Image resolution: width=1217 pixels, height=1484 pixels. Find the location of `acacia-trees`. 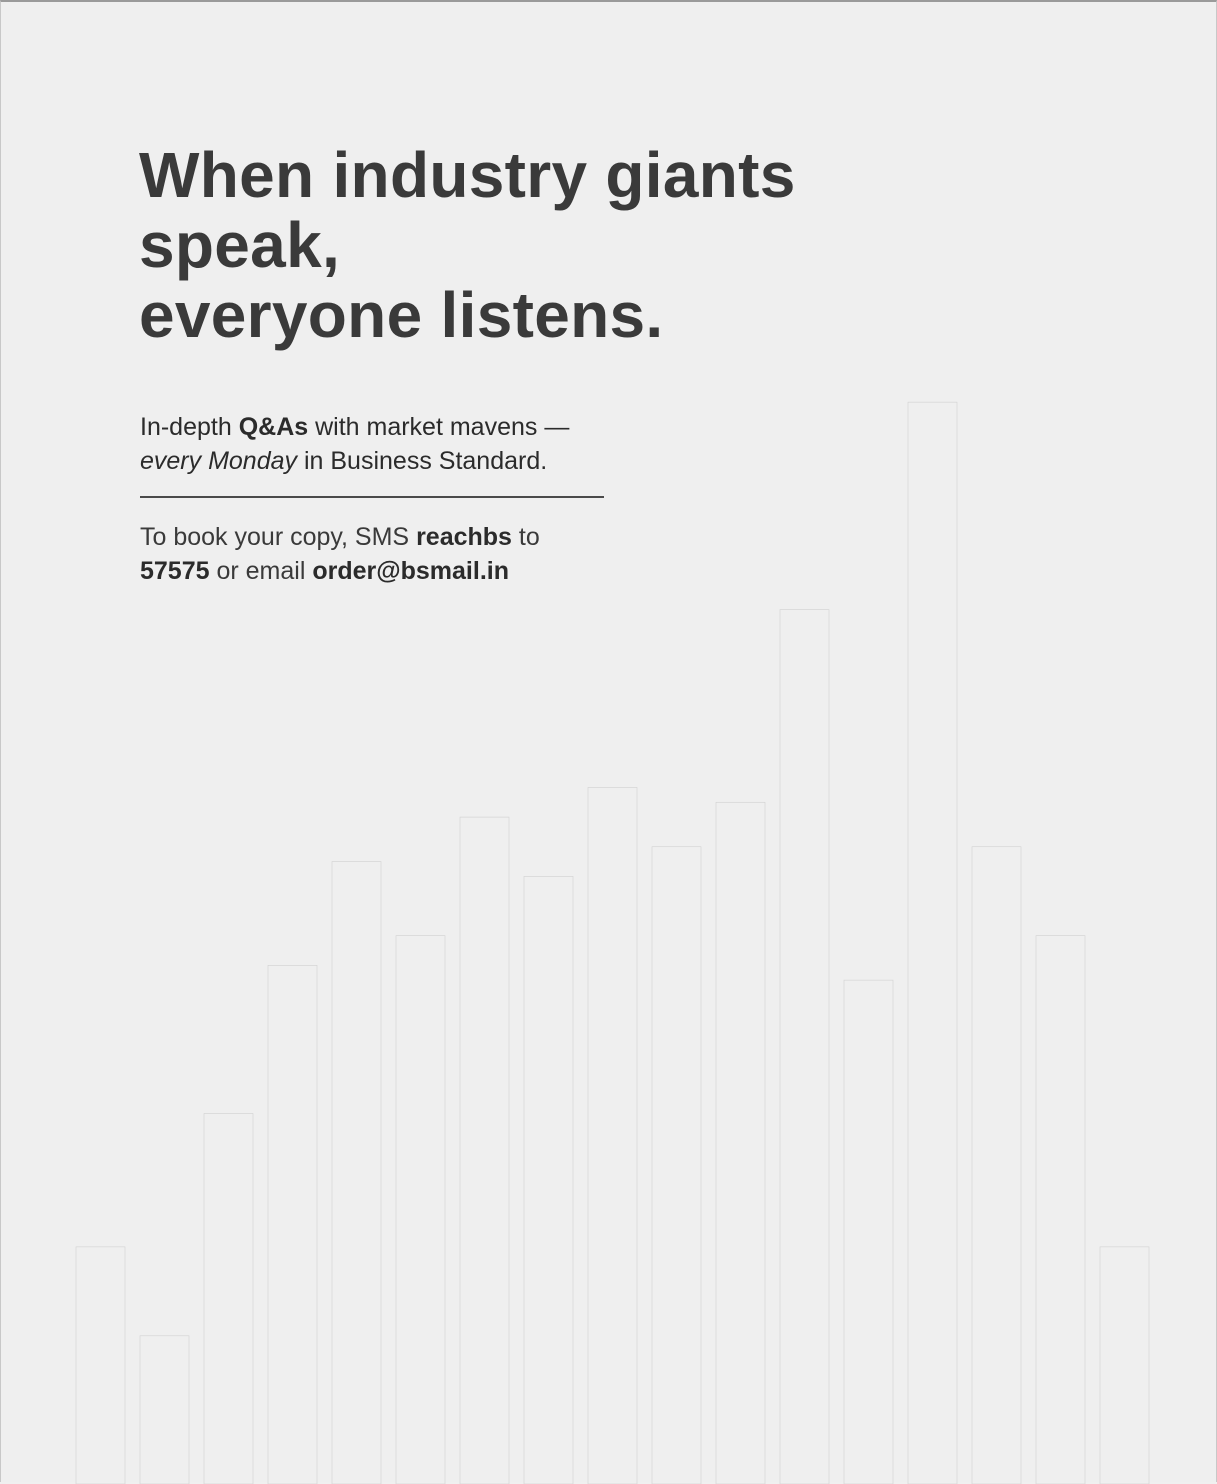

acacia-trees is located at coordinates (618, 1393).